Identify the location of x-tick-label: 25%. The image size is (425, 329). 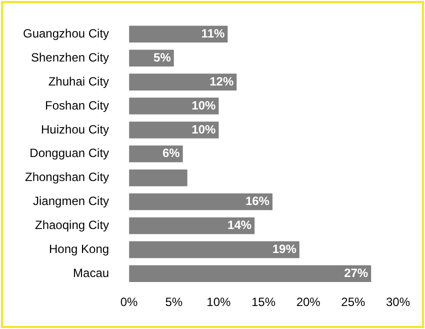
(353, 302).